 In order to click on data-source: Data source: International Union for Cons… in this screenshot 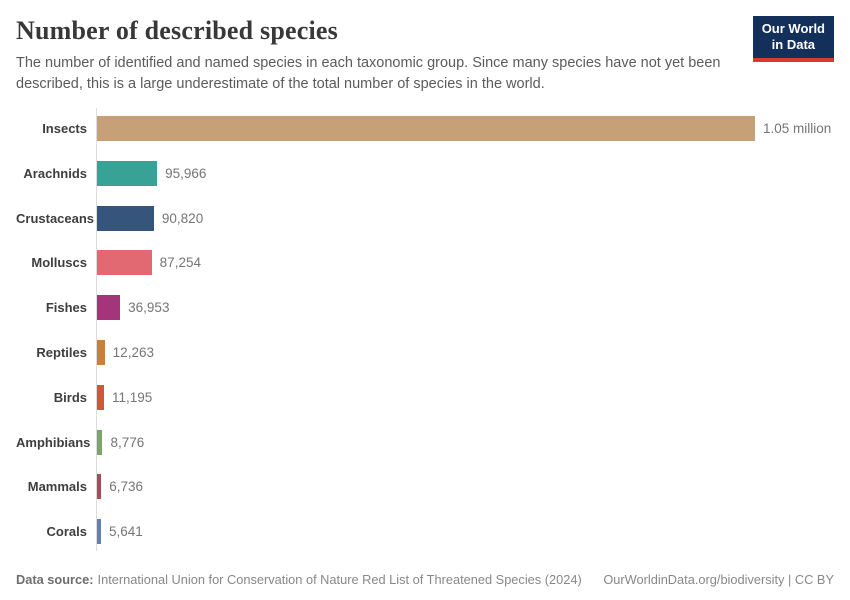, I will do `click(299, 579)`.